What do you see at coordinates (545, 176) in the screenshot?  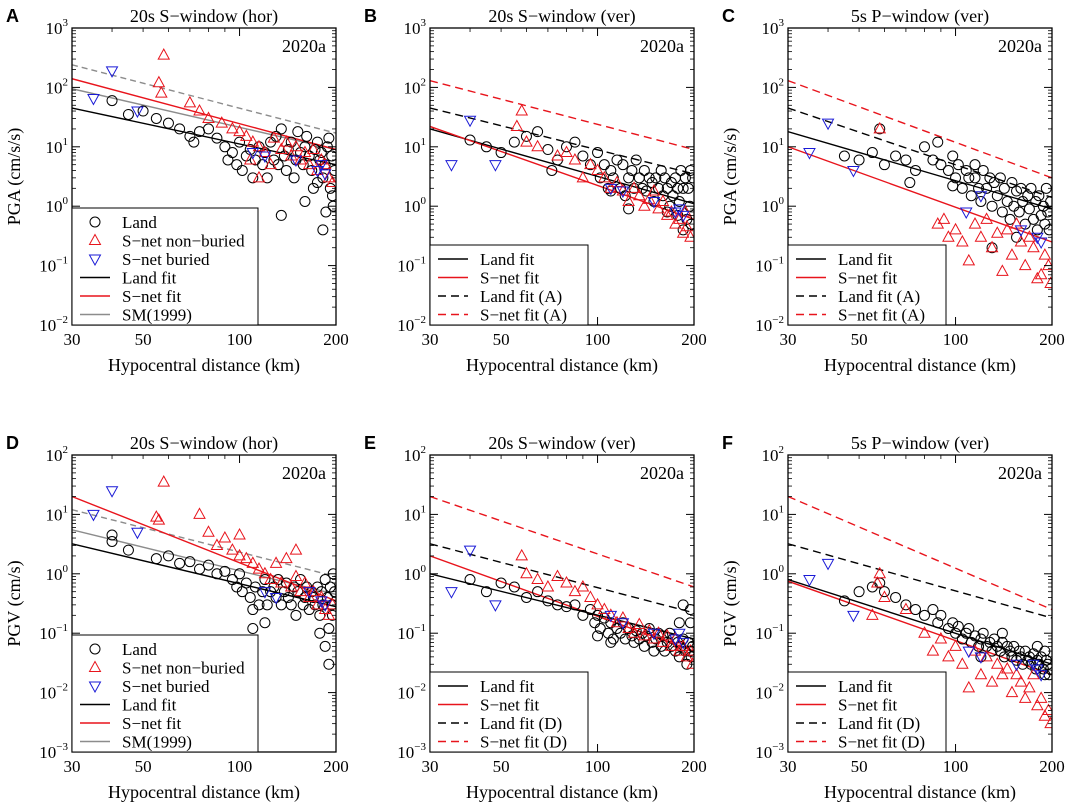 I see `y-axis: 10⁻² 10⁻¹ 10⁰ 10¹ 10² 10³` at bounding box center [545, 176].